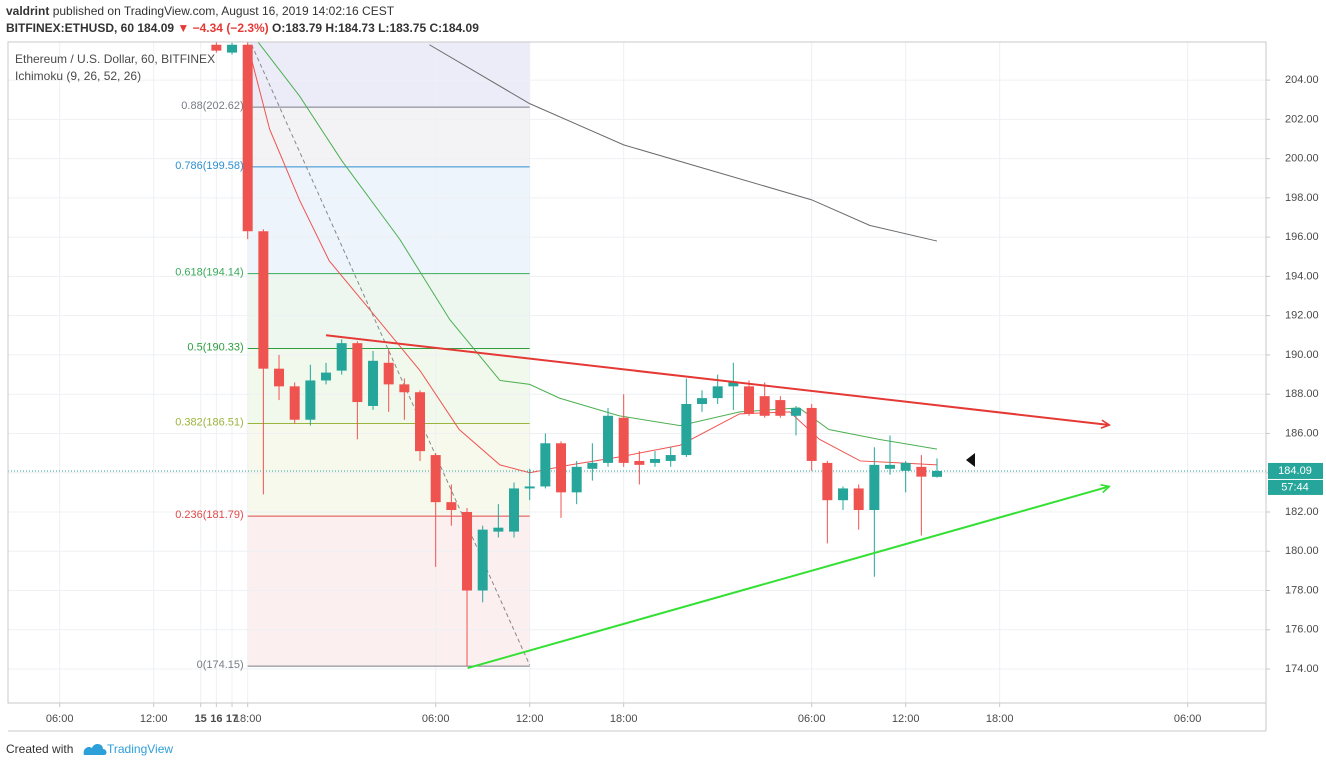  What do you see at coordinates (717, 379) in the screenshot?
I see `trend-line` at bounding box center [717, 379].